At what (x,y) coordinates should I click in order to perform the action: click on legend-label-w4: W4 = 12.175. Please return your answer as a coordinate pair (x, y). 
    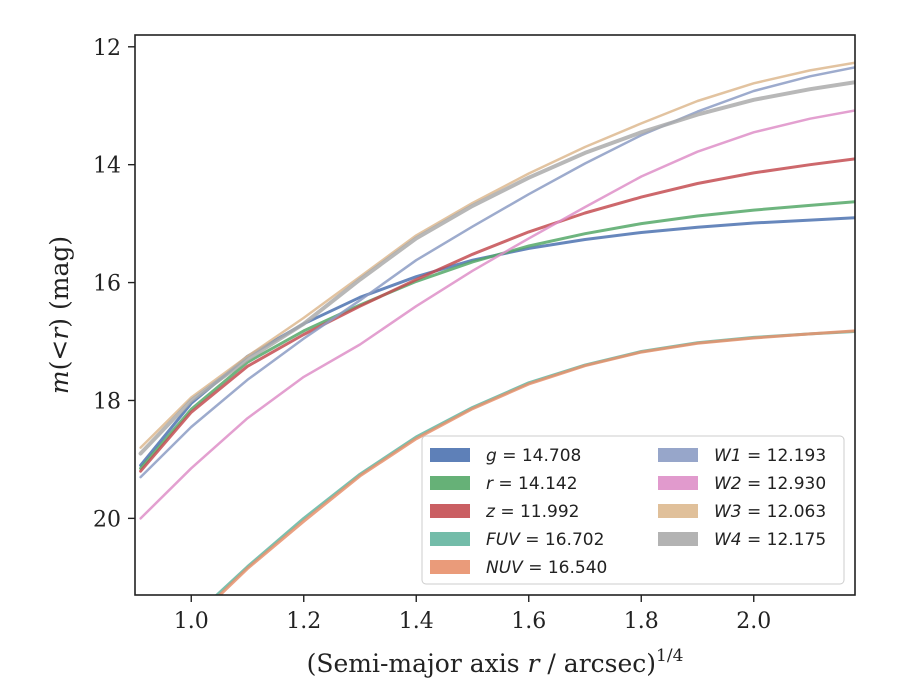
    Looking at the image, I should click on (770, 540).